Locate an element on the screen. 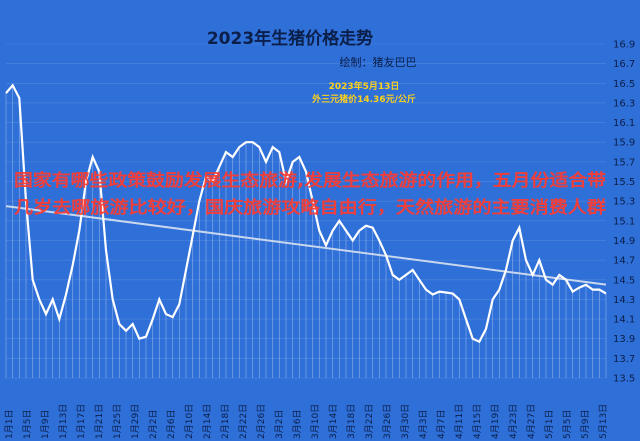  annotation-price: 外三元猪价14.36元/公斤 is located at coordinates (363, 99).